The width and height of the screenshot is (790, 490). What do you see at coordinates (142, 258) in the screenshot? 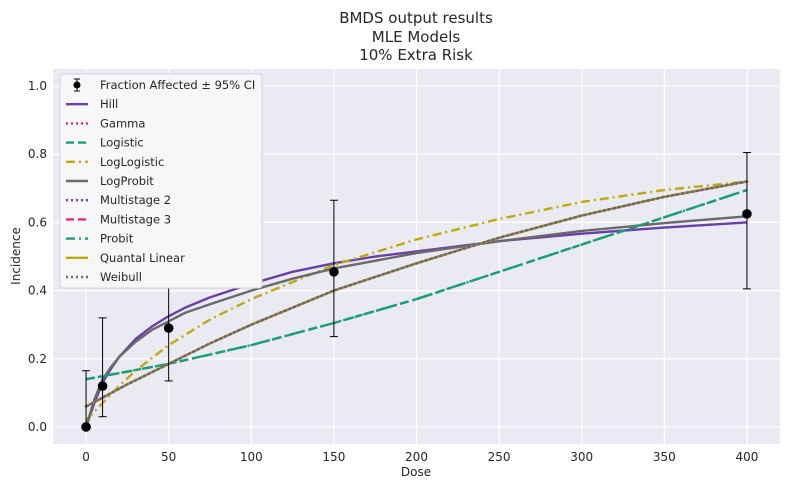
I see `legend-label: Quantal Linear` at bounding box center [142, 258].